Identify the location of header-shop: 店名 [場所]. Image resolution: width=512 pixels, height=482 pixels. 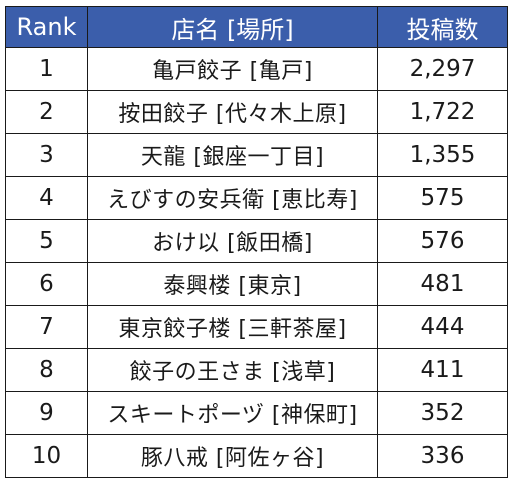
(232, 27).